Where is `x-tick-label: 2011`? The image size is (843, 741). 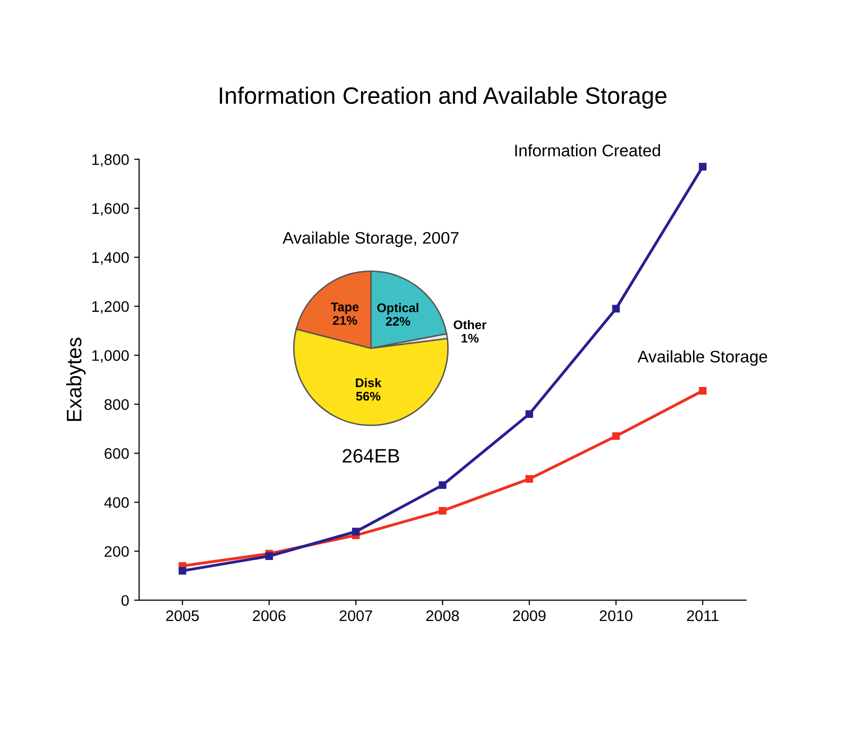 x-tick-label: 2011 is located at coordinates (702, 616).